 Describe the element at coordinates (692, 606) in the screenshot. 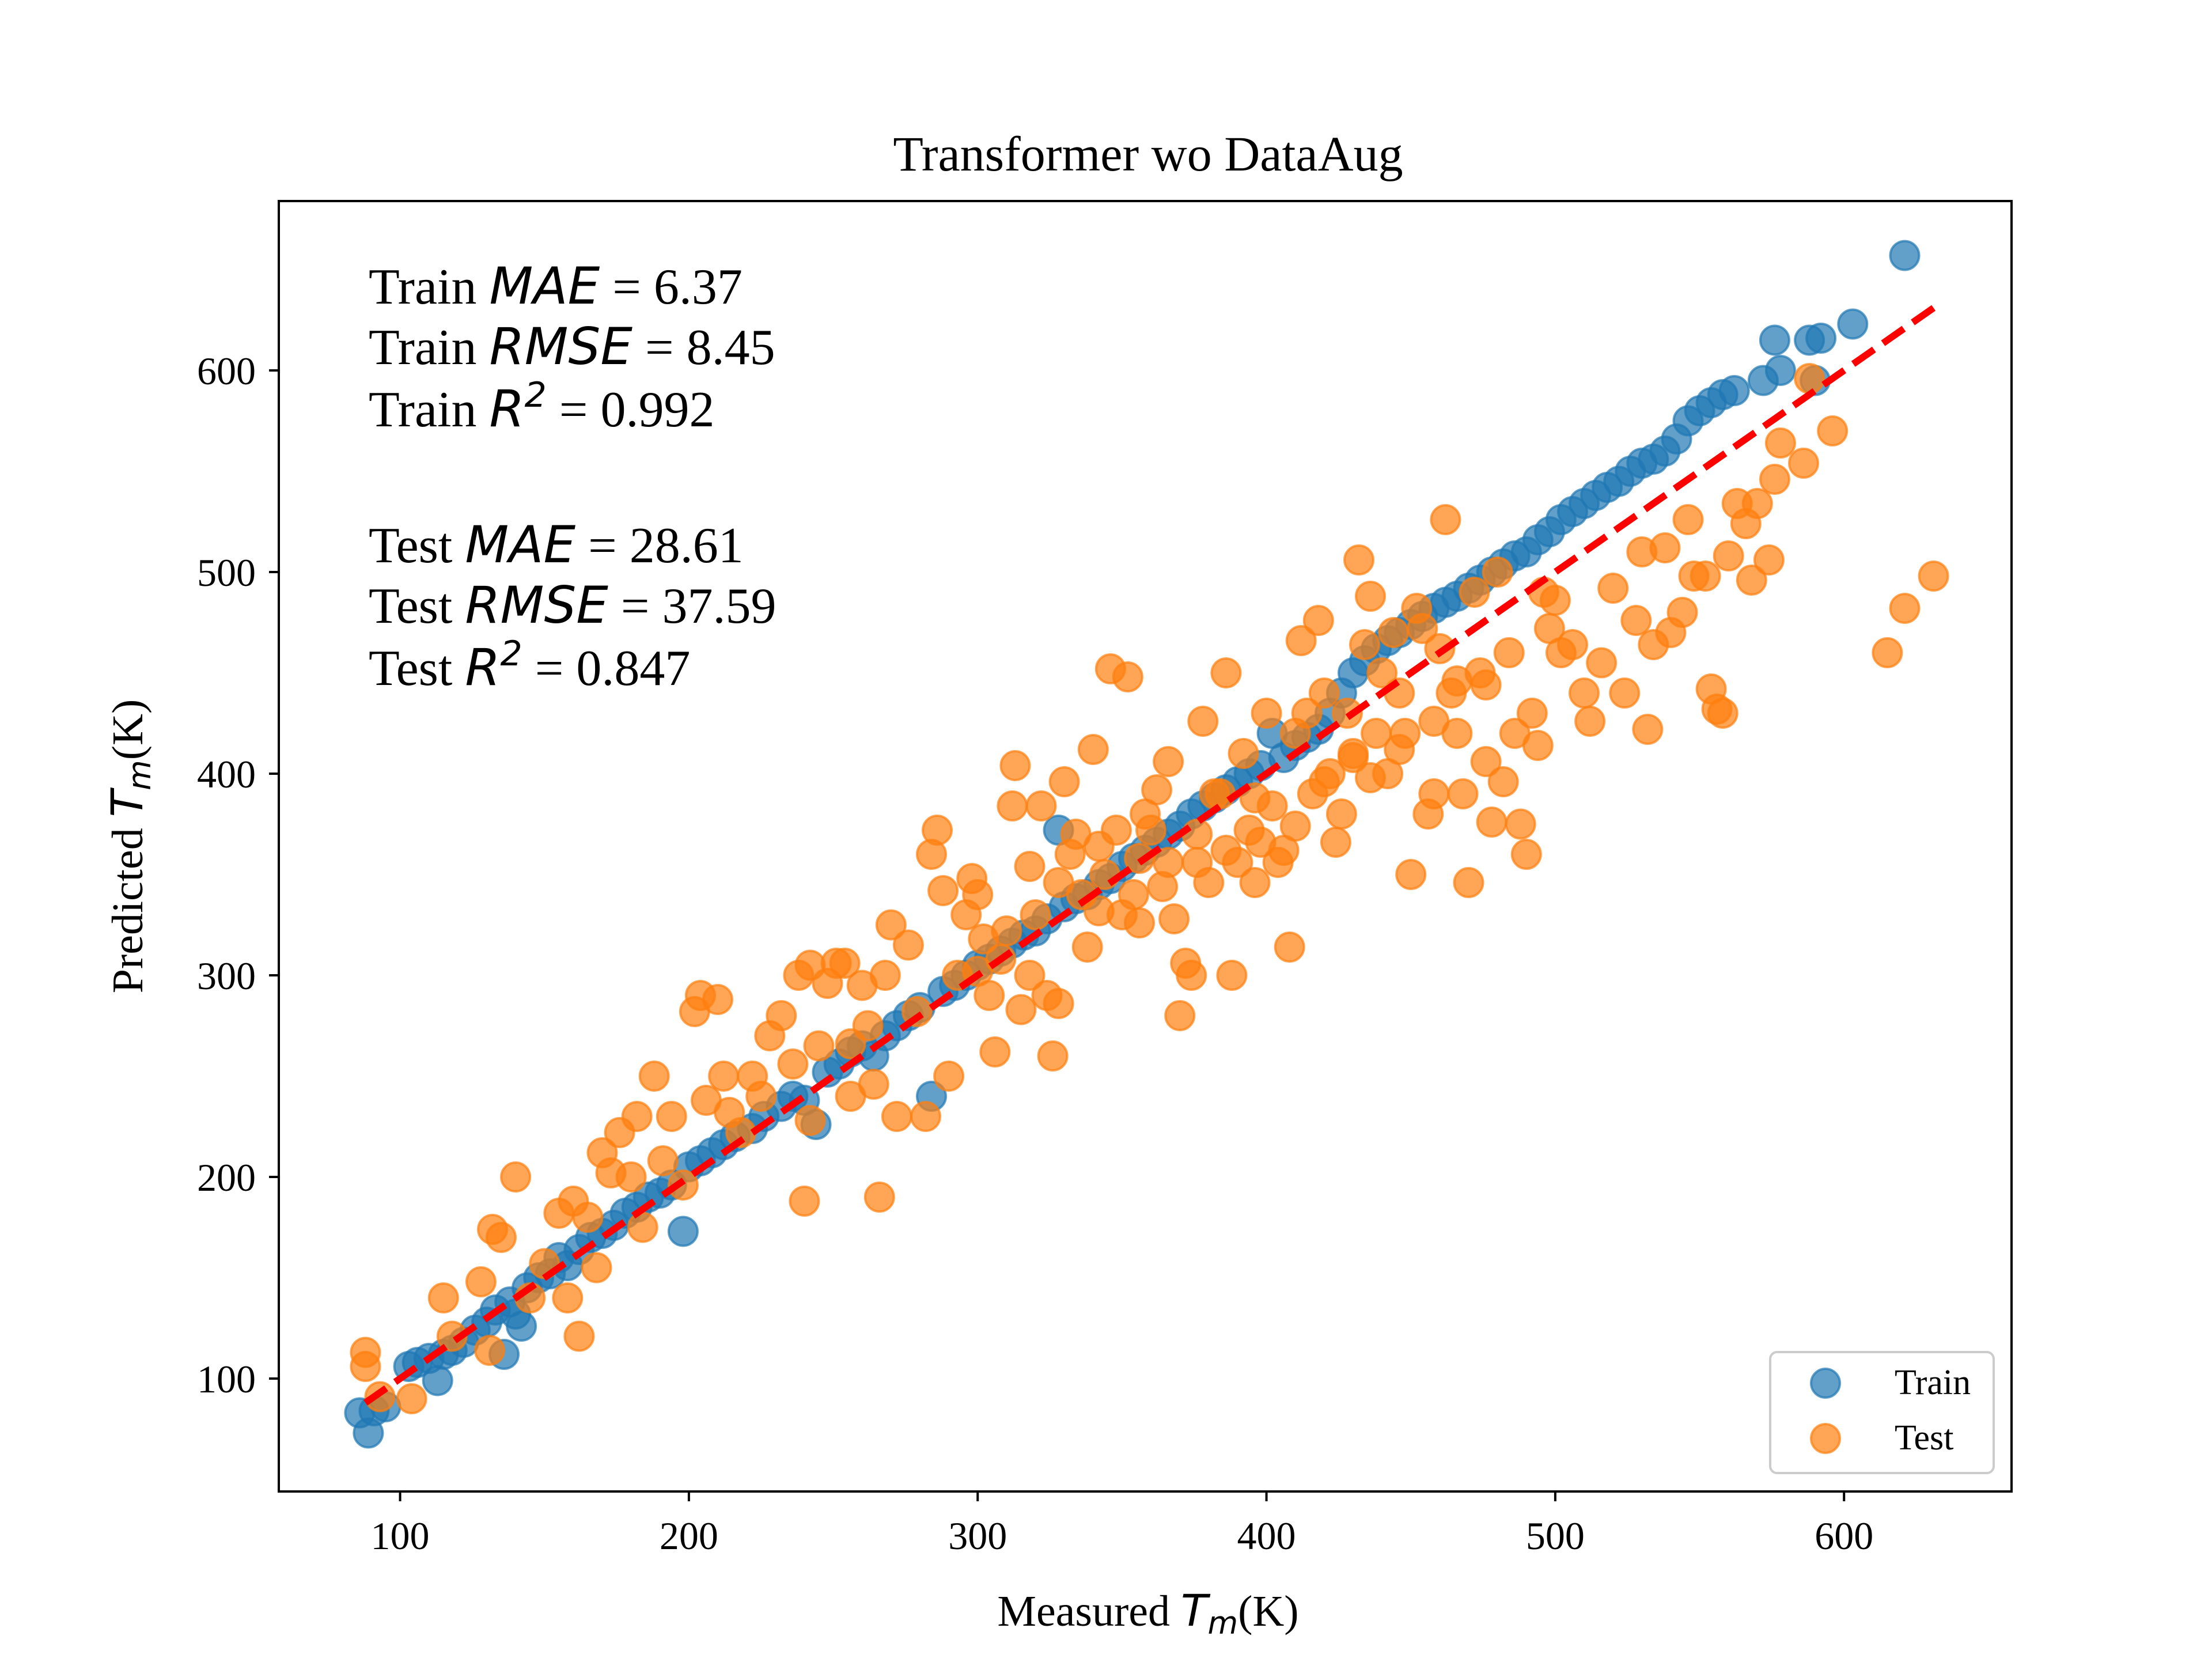

I see `metric-value: = 37.59` at that location.